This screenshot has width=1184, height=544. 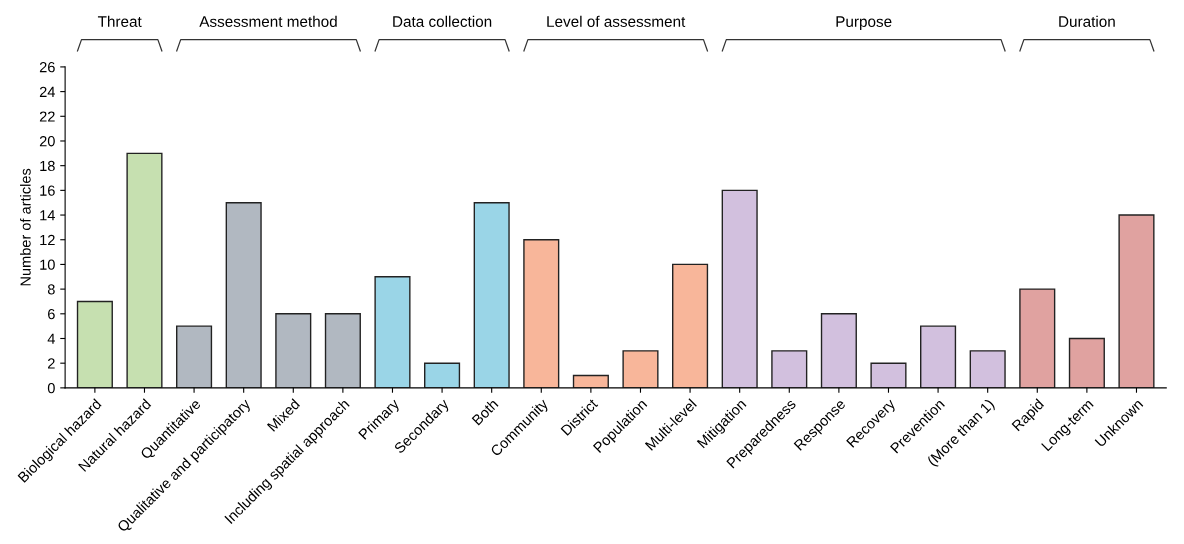 What do you see at coordinates (47, 240) in the screenshot?
I see `y-tick-label: 12` at bounding box center [47, 240].